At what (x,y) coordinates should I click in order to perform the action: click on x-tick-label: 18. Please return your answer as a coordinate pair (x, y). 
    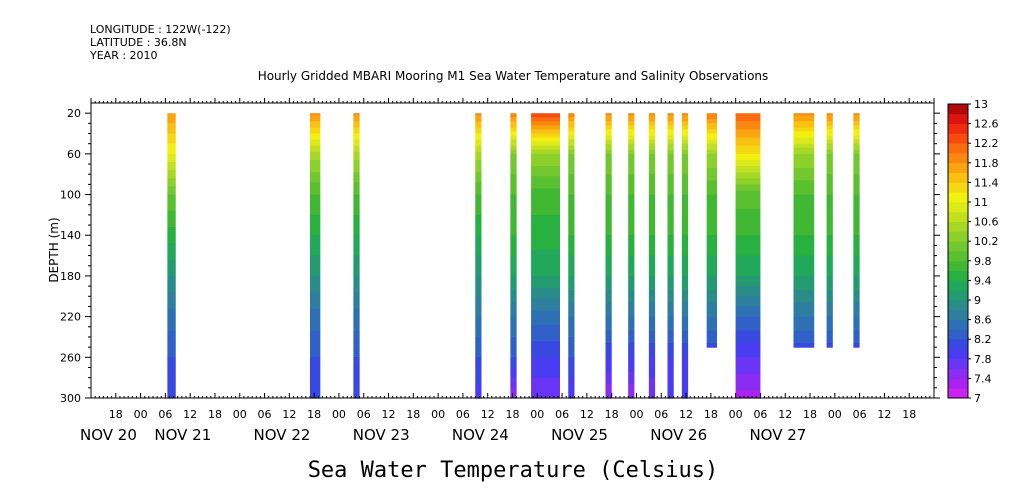
    Looking at the image, I should click on (116, 414).